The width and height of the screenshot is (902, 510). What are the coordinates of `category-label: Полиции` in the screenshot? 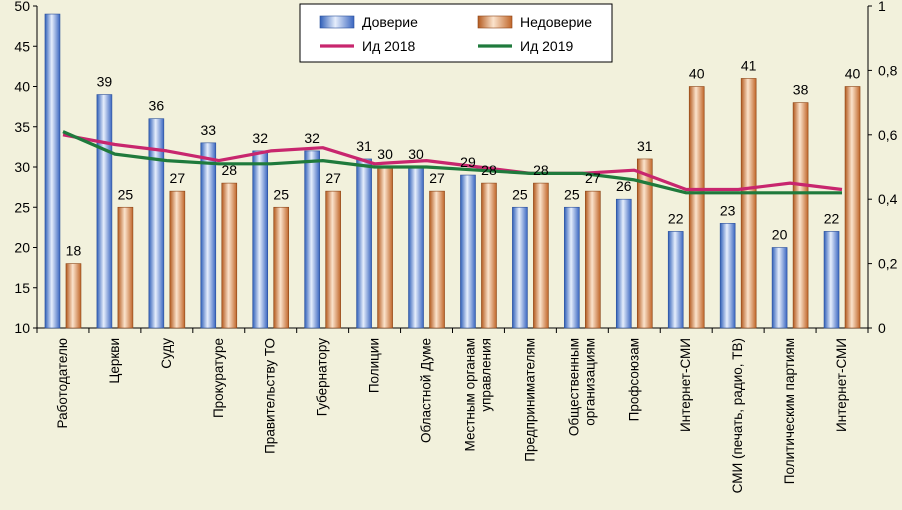 It's located at (374, 365).